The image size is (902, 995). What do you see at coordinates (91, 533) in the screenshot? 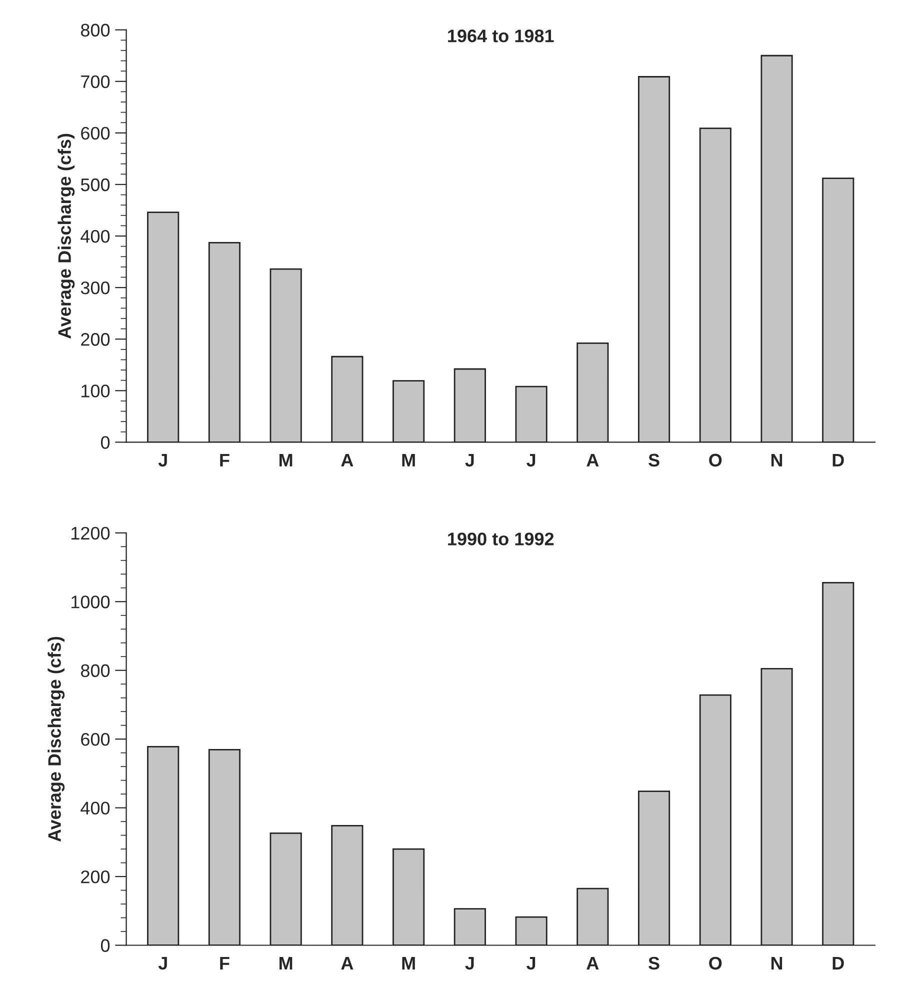
I see `y-tick-label: 1200` at bounding box center [91, 533].